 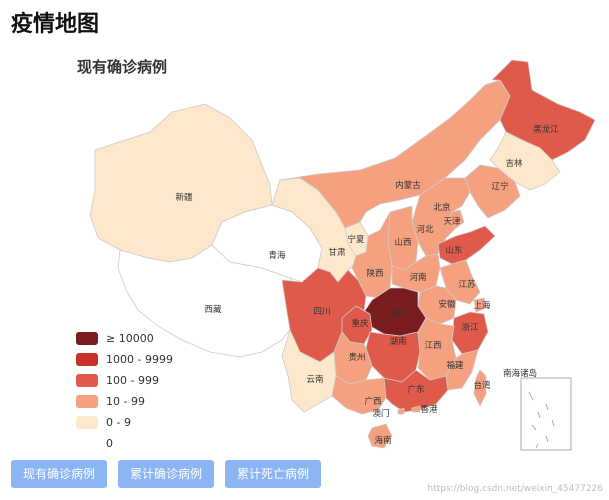 What do you see at coordinates (374, 273) in the screenshot?
I see `province-label: 陕西` at bounding box center [374, 273].